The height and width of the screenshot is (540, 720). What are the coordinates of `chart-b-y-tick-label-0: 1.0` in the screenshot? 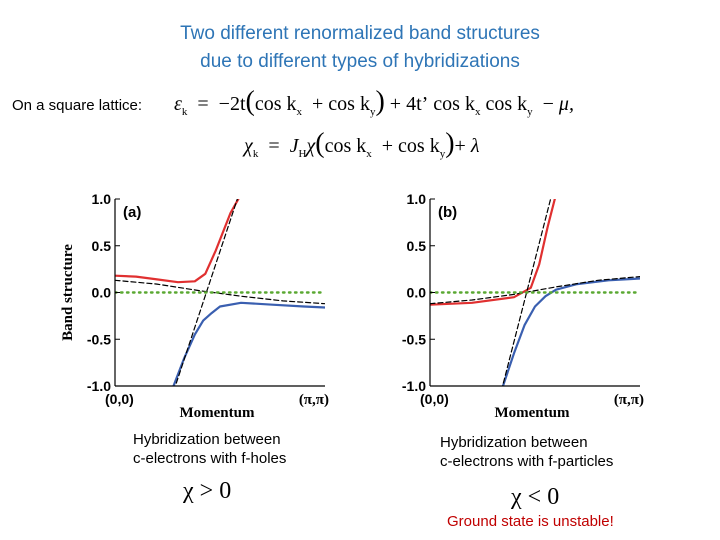 It's located at (417, 199).